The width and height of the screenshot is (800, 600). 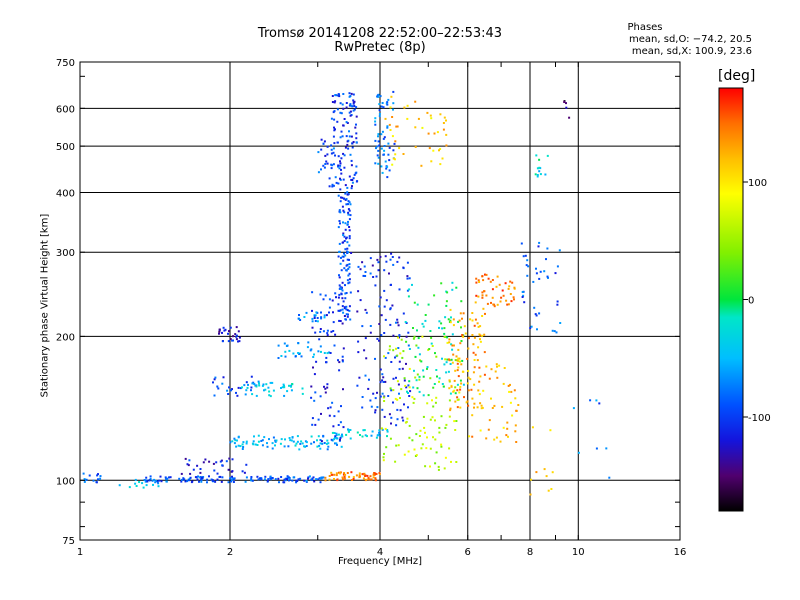 I want to click on y-tick-label: 100, so click(x=65, y=481).